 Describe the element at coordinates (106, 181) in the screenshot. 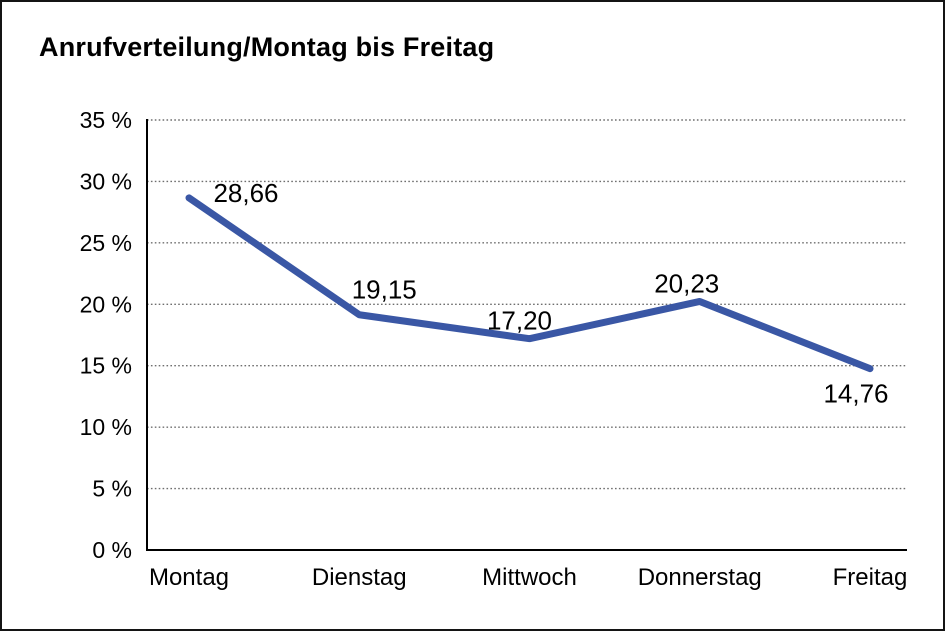

I see `y-axis-tick-label: 30 %` at that location.